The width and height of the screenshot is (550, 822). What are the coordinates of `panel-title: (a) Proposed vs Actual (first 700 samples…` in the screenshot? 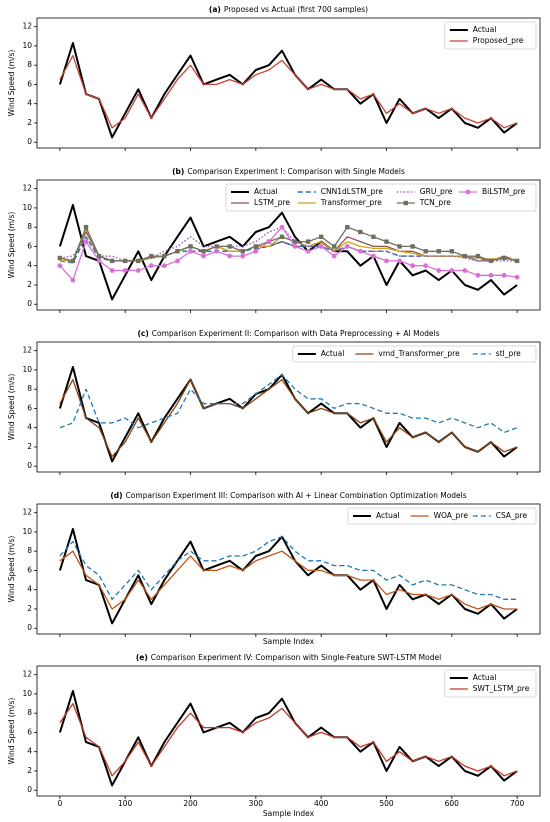 It's located at (288, 9).